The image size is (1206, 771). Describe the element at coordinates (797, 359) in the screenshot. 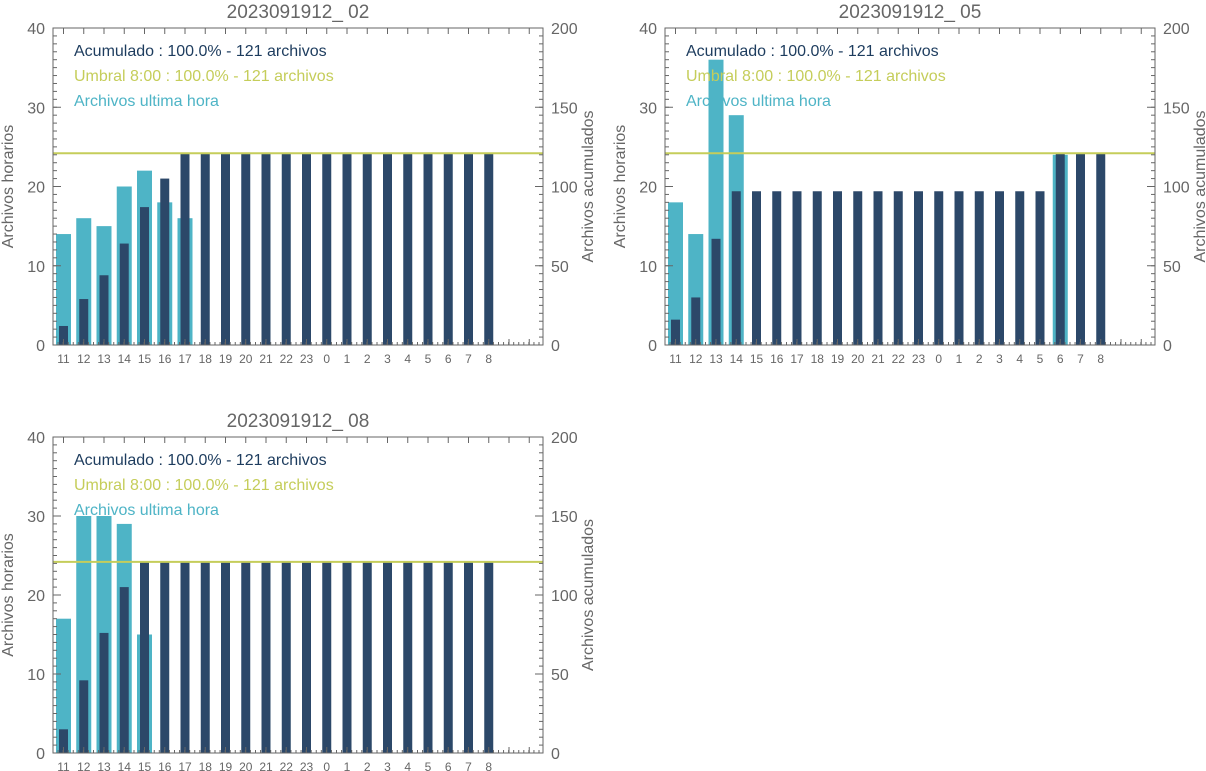

I see `x-tick-label: 17` at that location.